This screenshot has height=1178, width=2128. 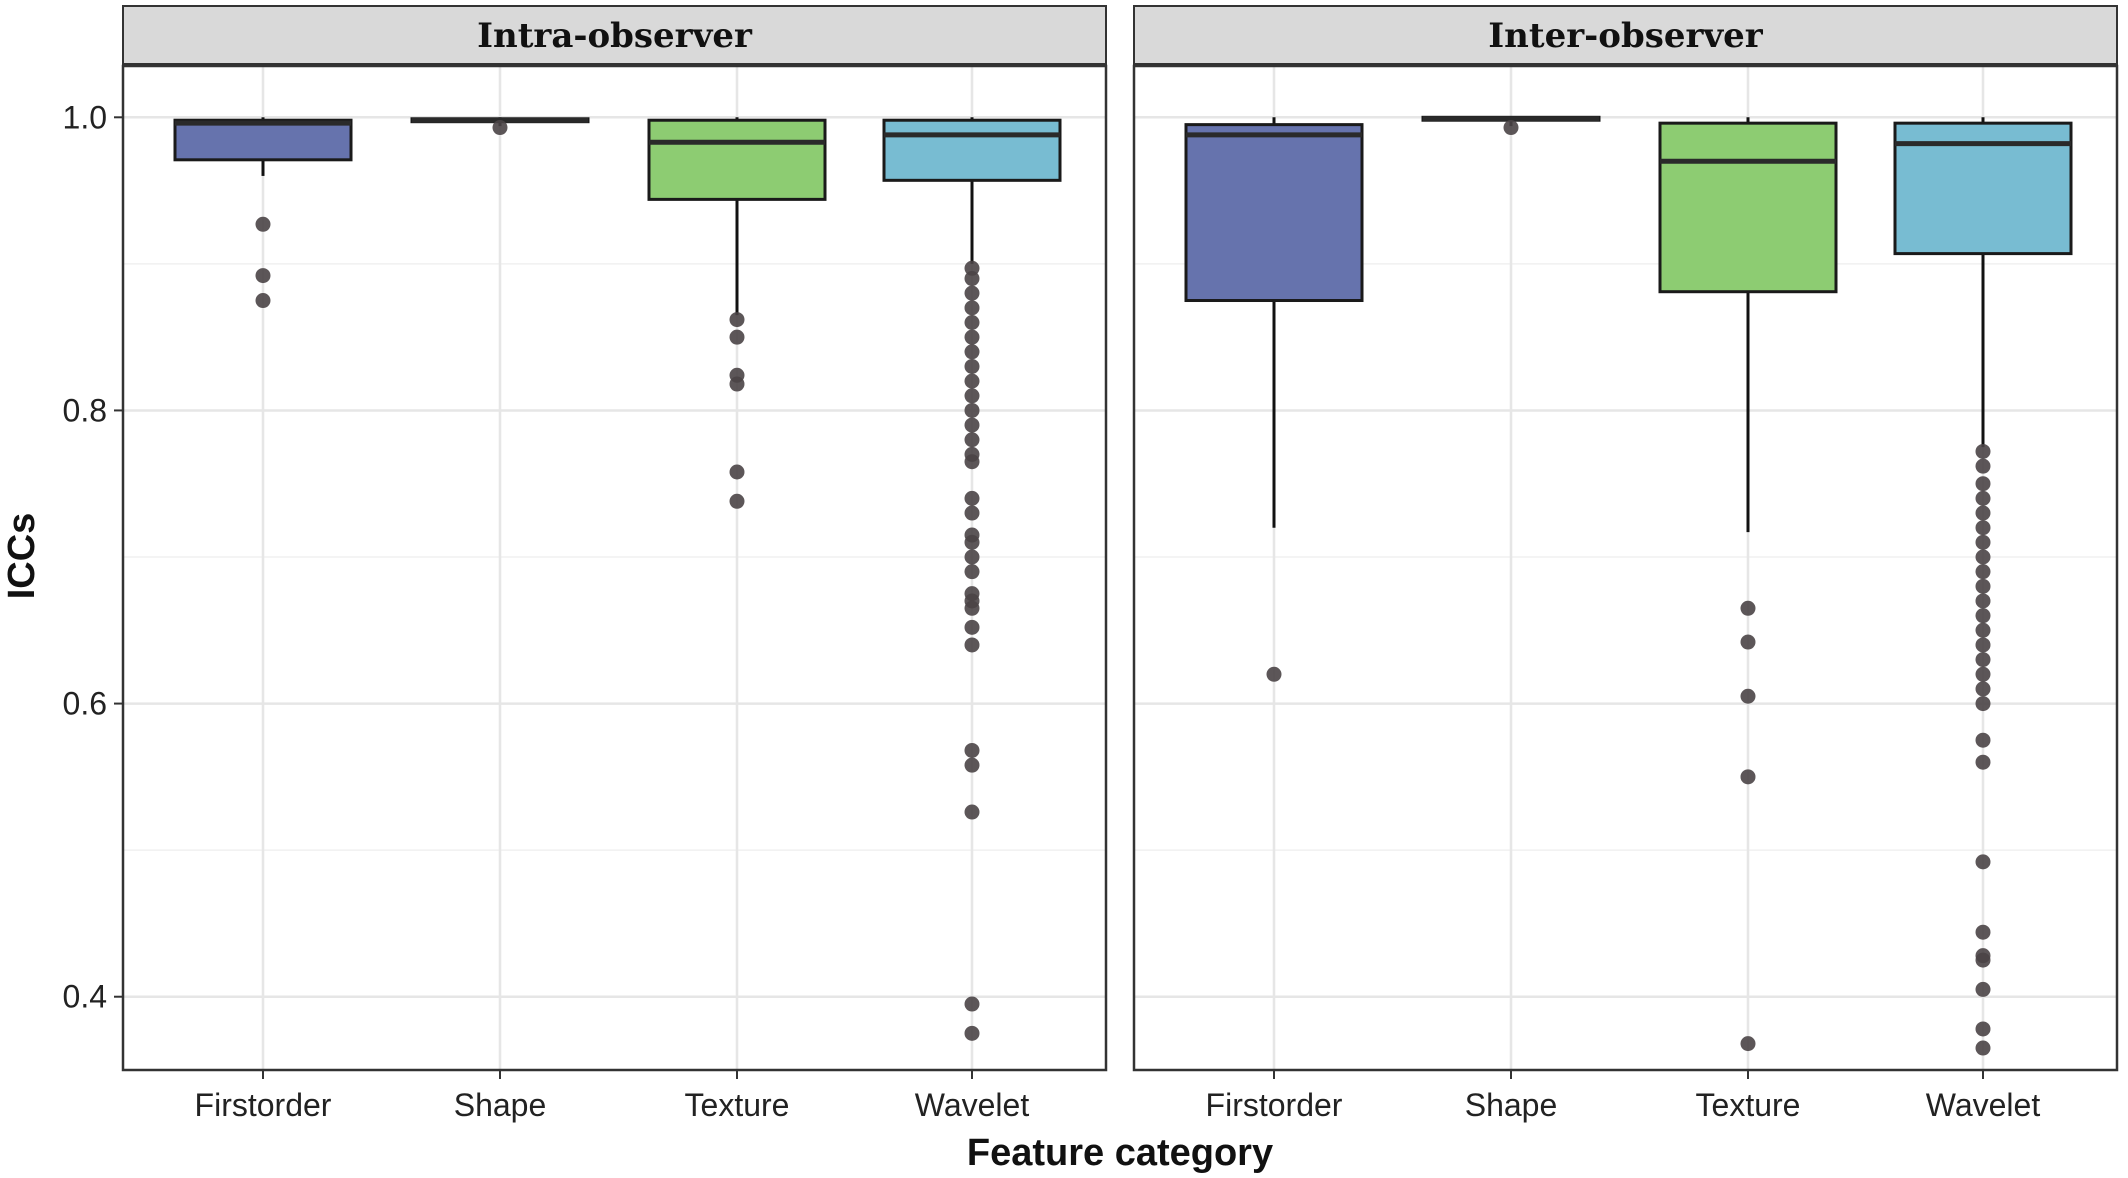 I want to click on facet-strip-title: Inter-observer, so click(x=1626, y=36).